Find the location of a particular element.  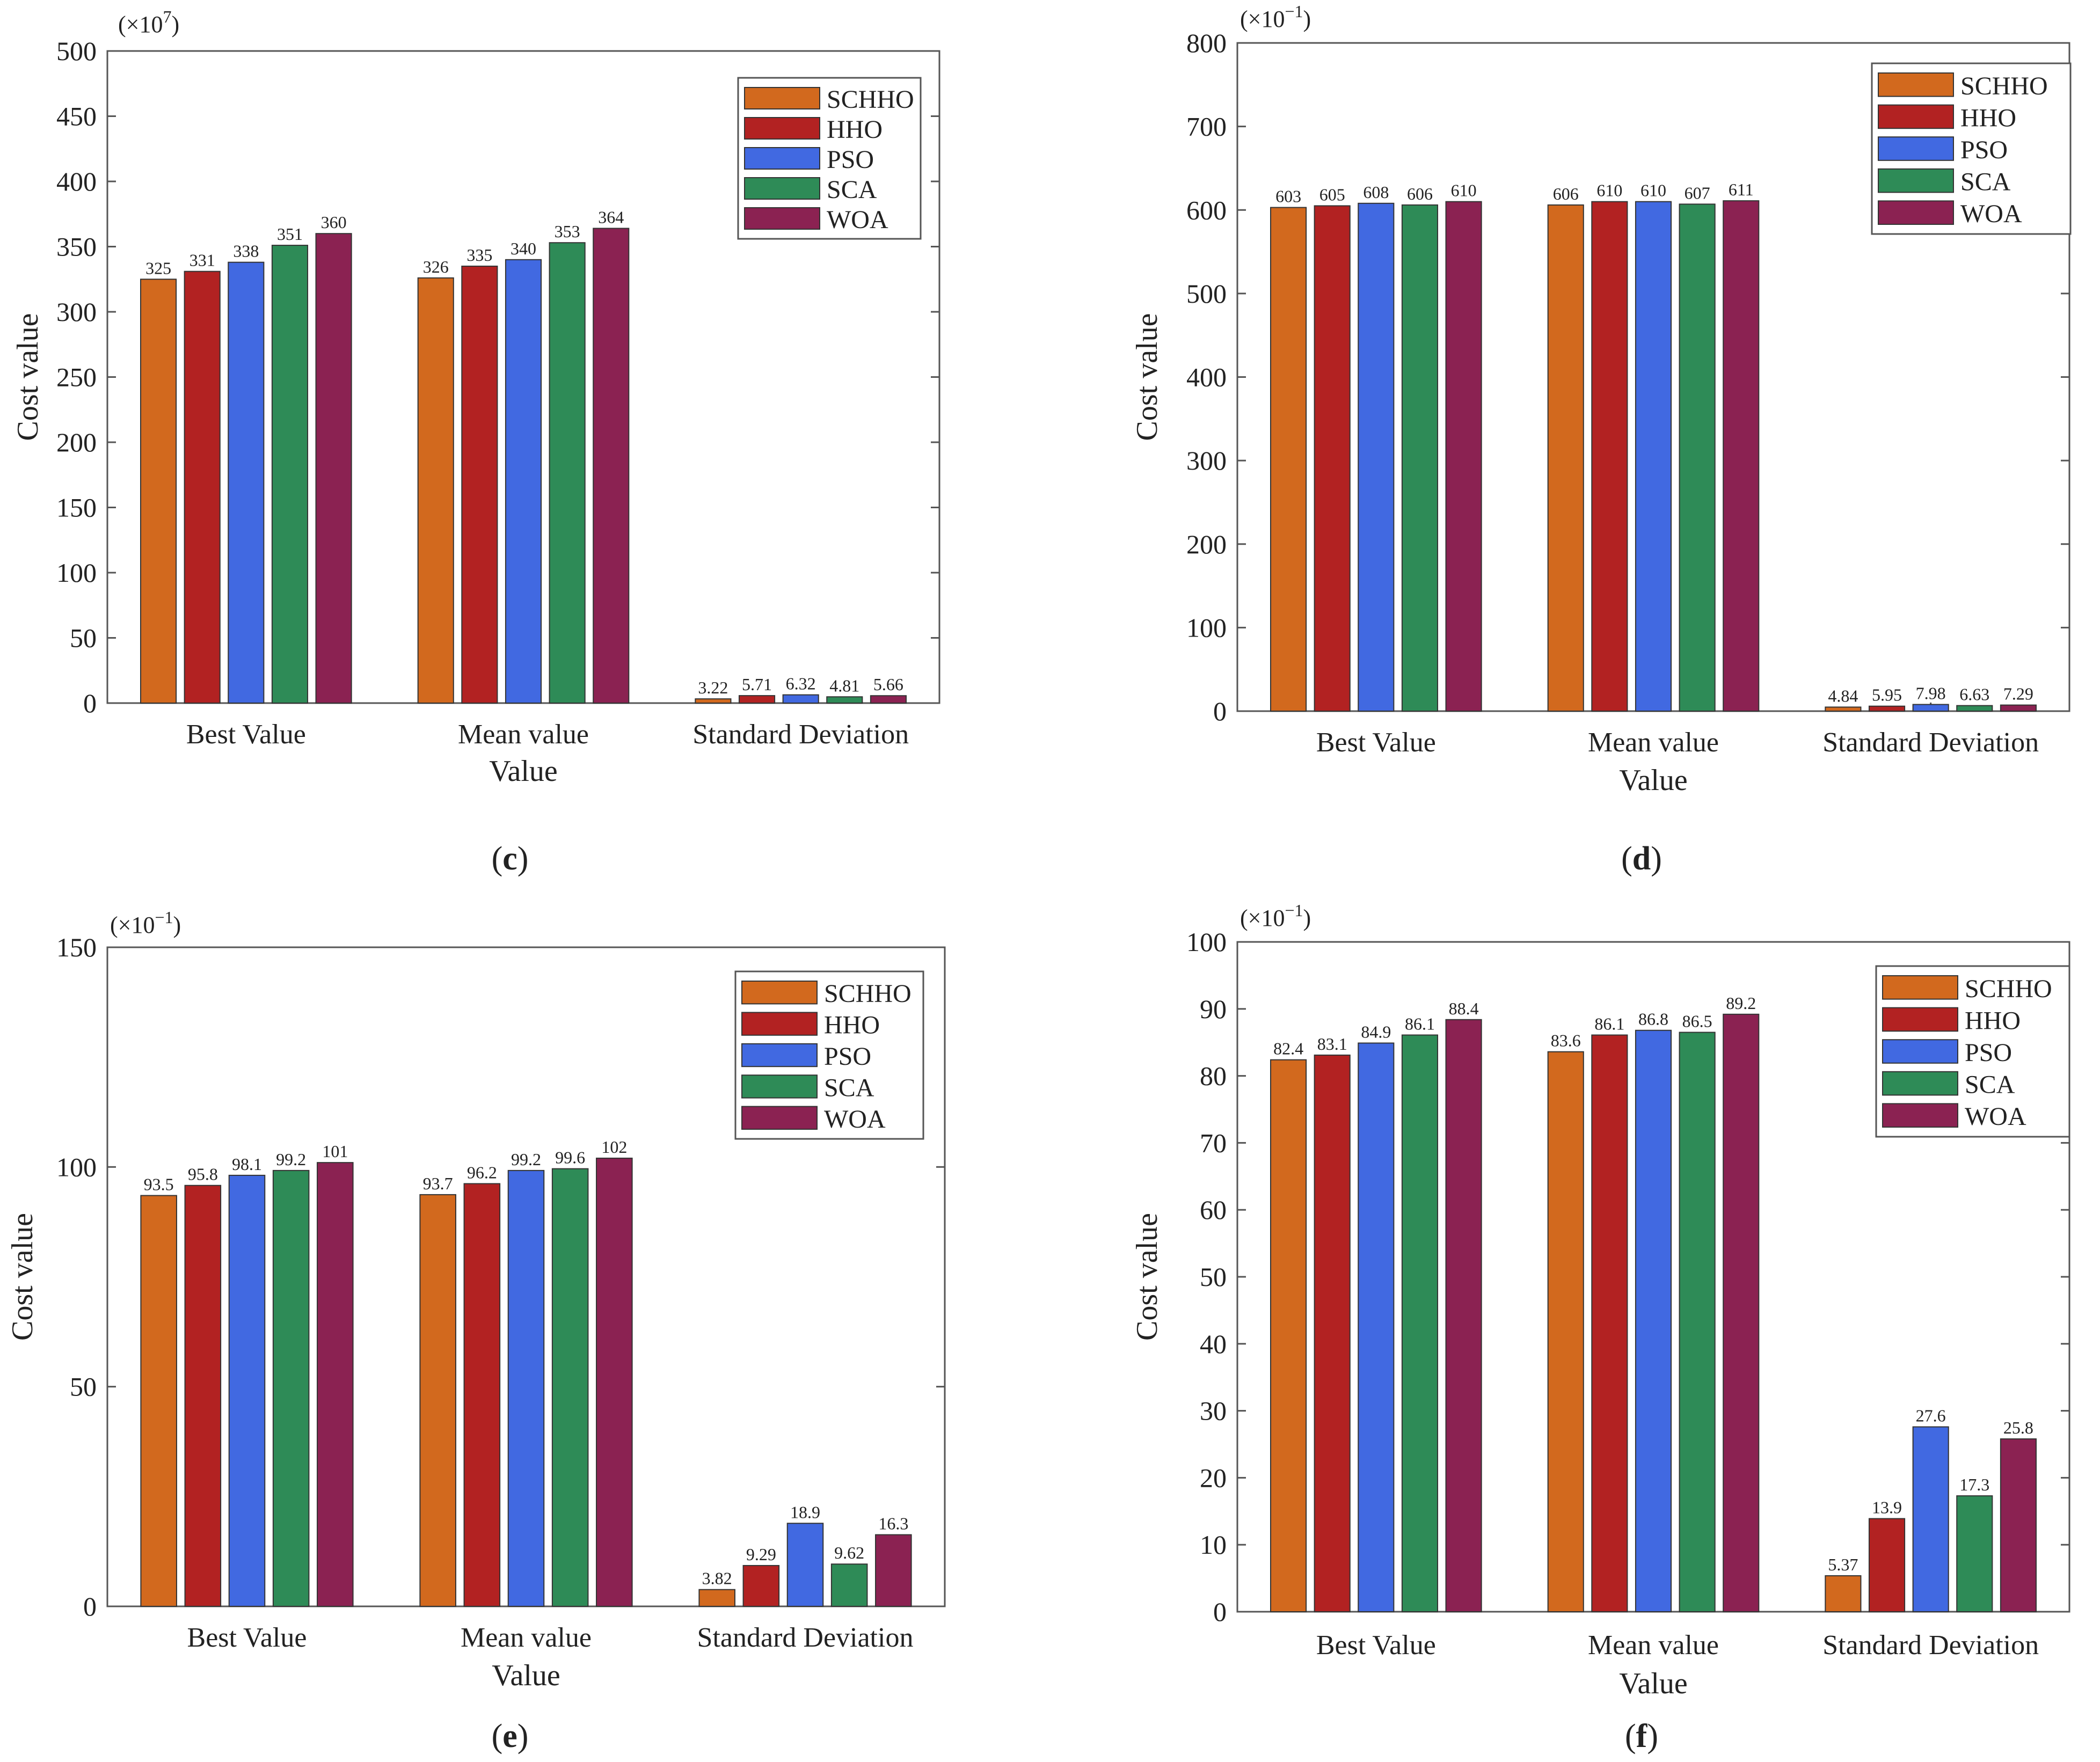

x-axis-label: Value is located at coordinates (1653, 1683).